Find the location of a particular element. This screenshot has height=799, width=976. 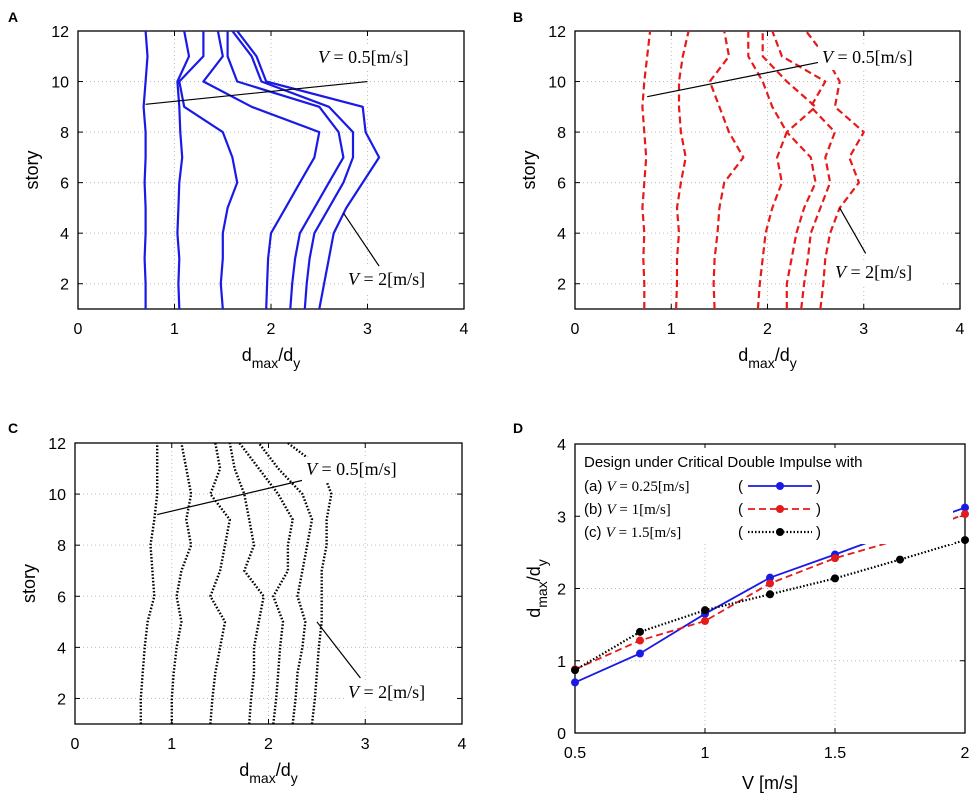

annotation-text: V = 0.5[m/s] is located at coordinates (867, 57).